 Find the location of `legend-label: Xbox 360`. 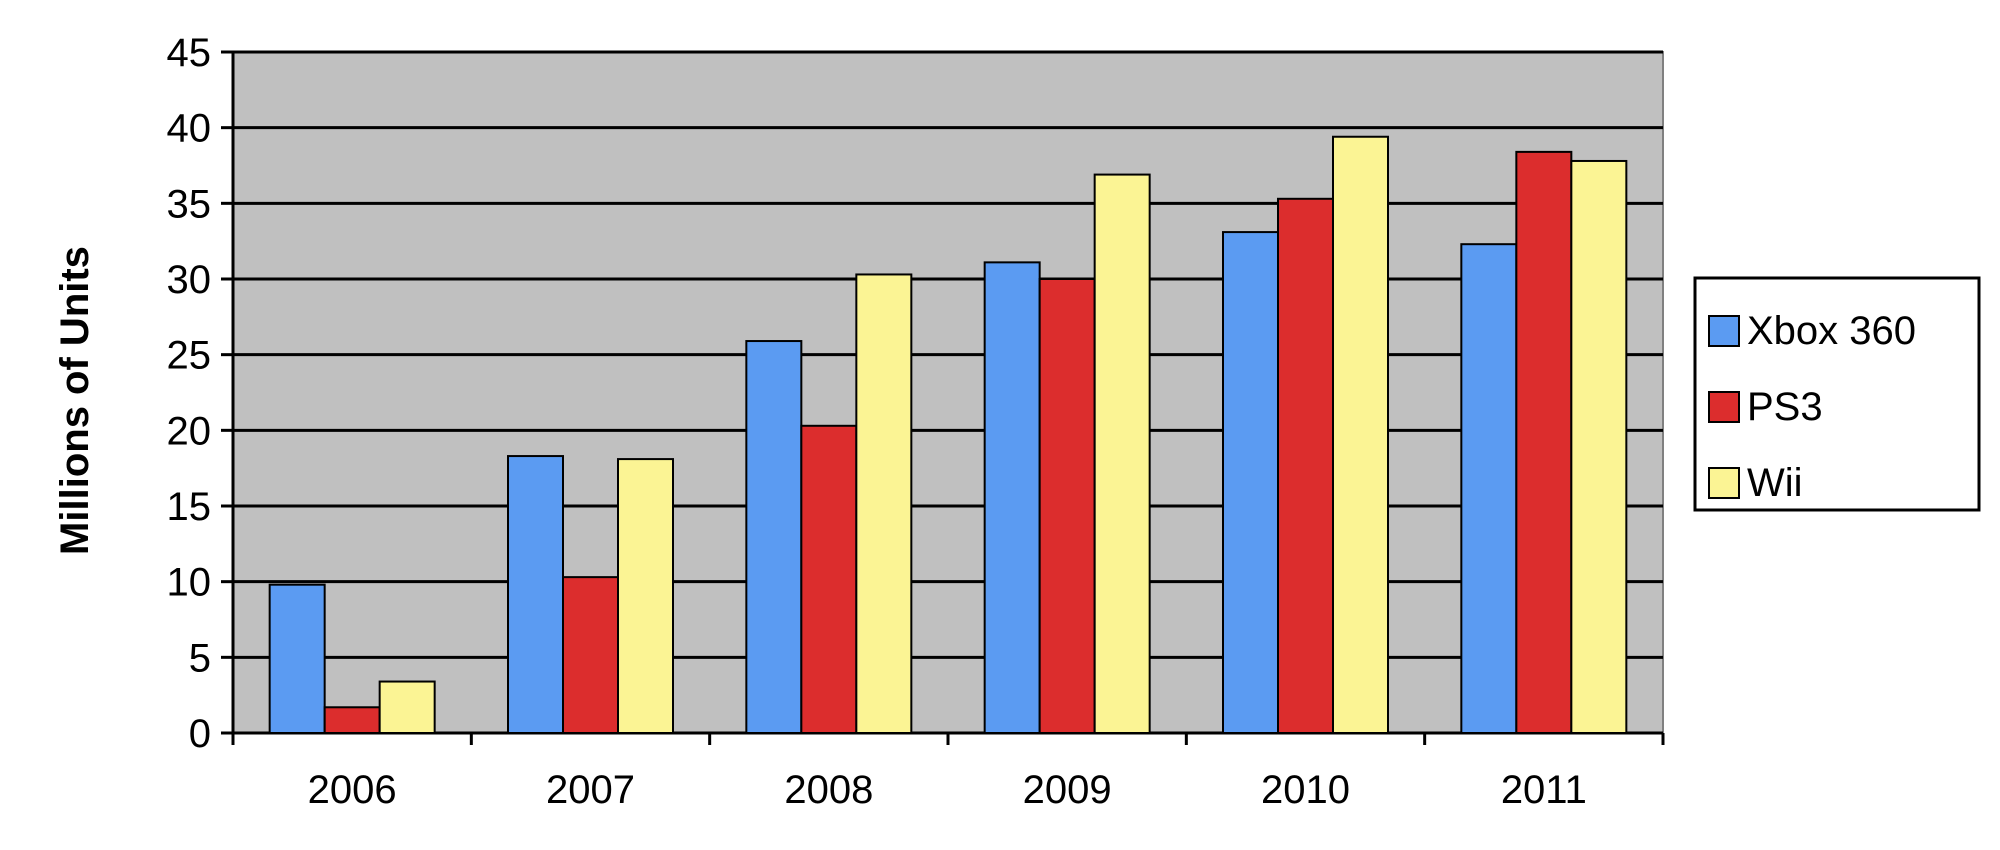

legend-label: Xbox 360 is located at coordinates (1831, 331).